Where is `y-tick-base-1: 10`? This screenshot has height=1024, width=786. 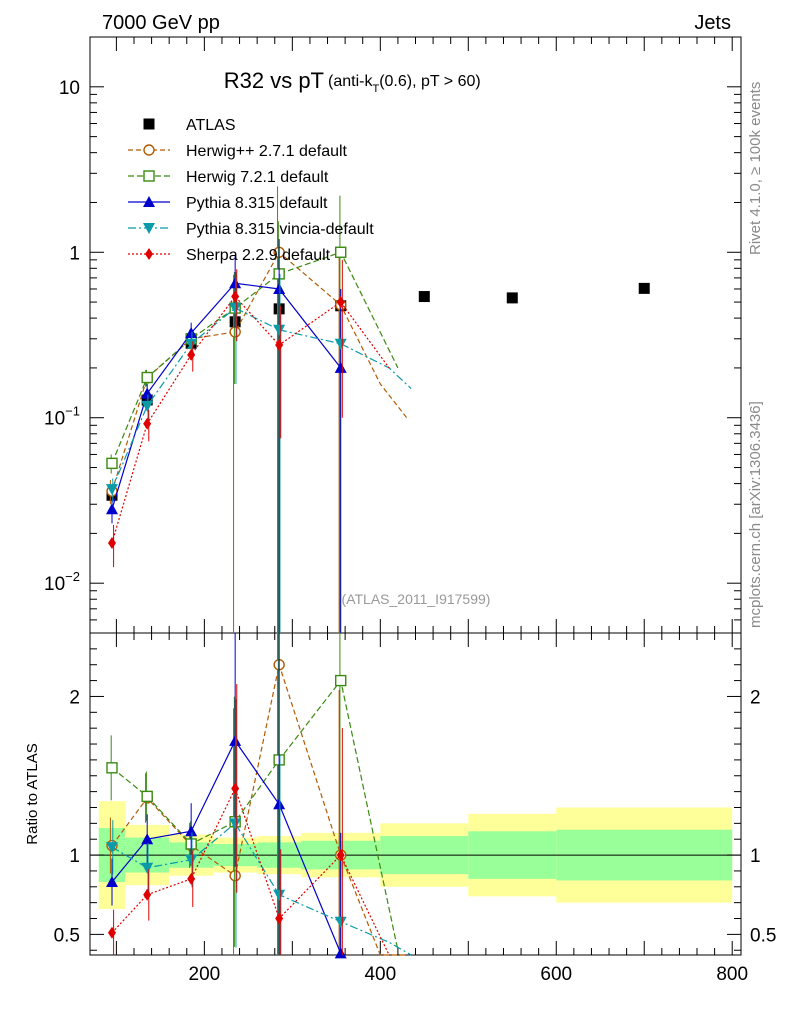 y-tick-base-1: 10 is located at coordinates (54, 419).